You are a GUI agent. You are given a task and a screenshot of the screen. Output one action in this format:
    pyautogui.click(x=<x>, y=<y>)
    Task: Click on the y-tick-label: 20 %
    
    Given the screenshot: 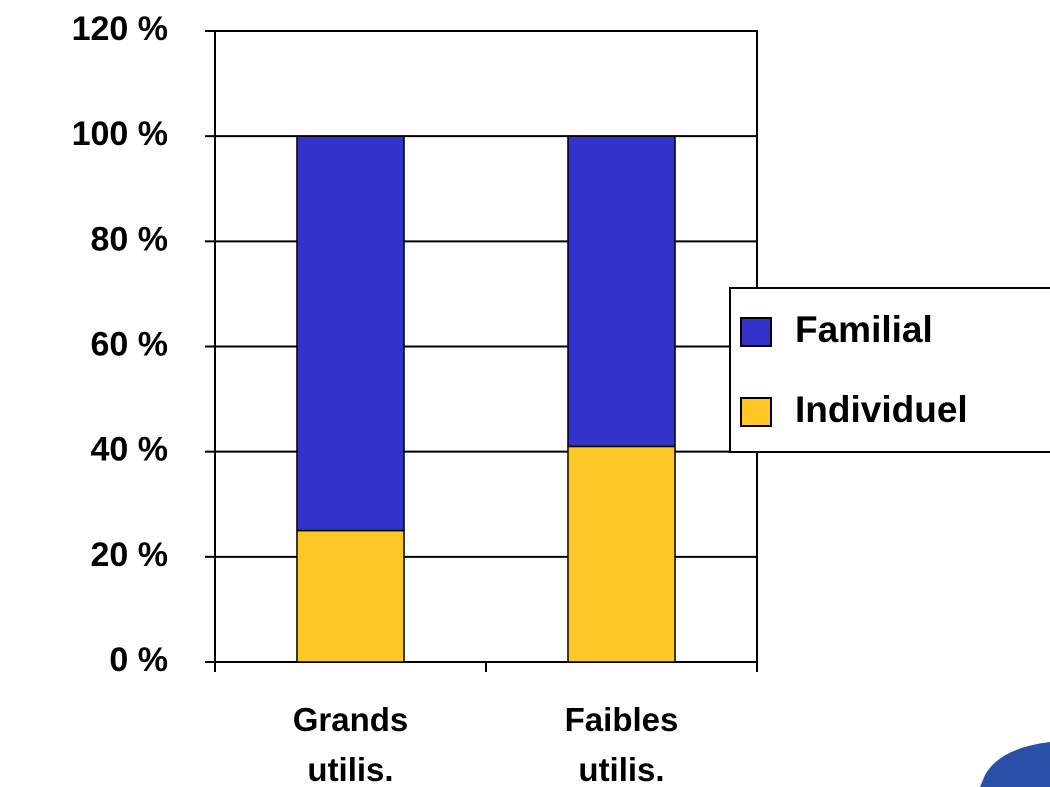 What is the action you would take?
    pyautogui.click(x=130, y=555)
    